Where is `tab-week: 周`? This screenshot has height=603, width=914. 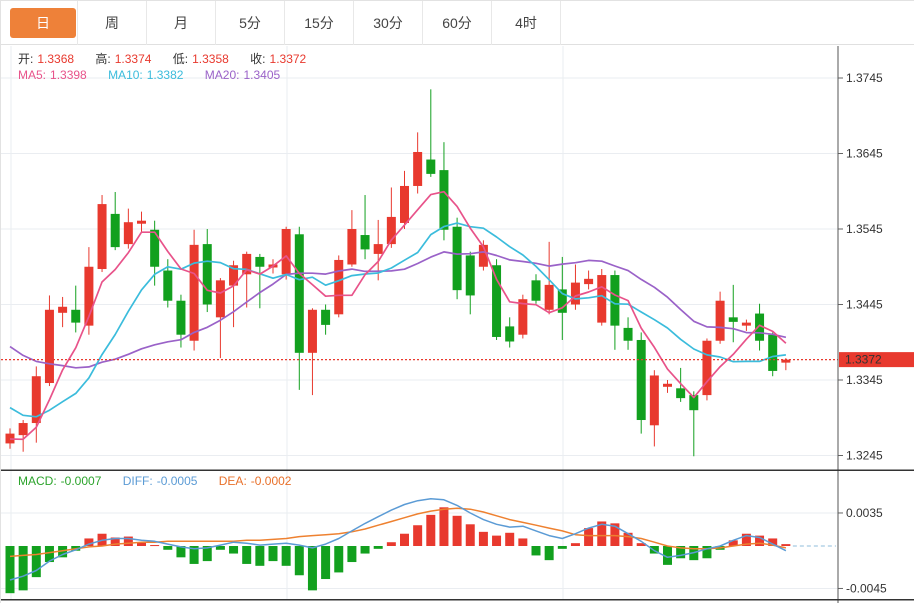 tab-week: 周 is located at coordinates (112, 23).